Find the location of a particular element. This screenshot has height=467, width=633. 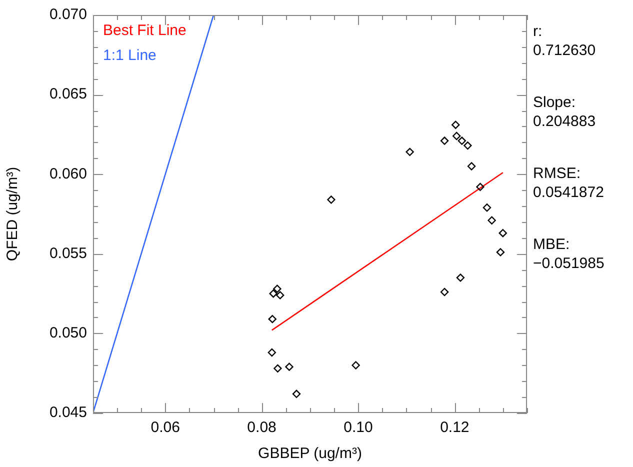

y-tick-label: 0.045 is located at coordinates (68, 413).